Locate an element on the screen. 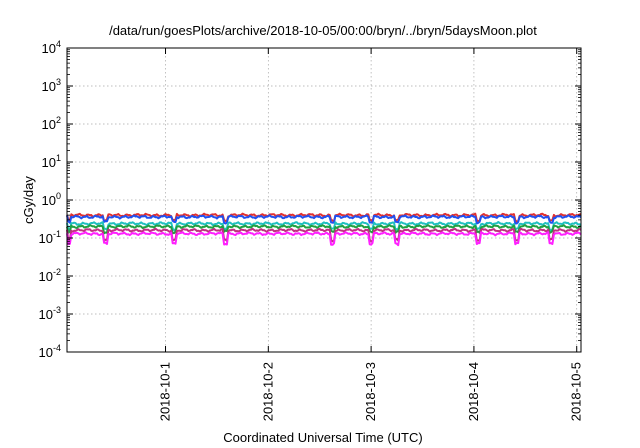  y-tick-label: 10⁰ is located at coordinates (51, 199).